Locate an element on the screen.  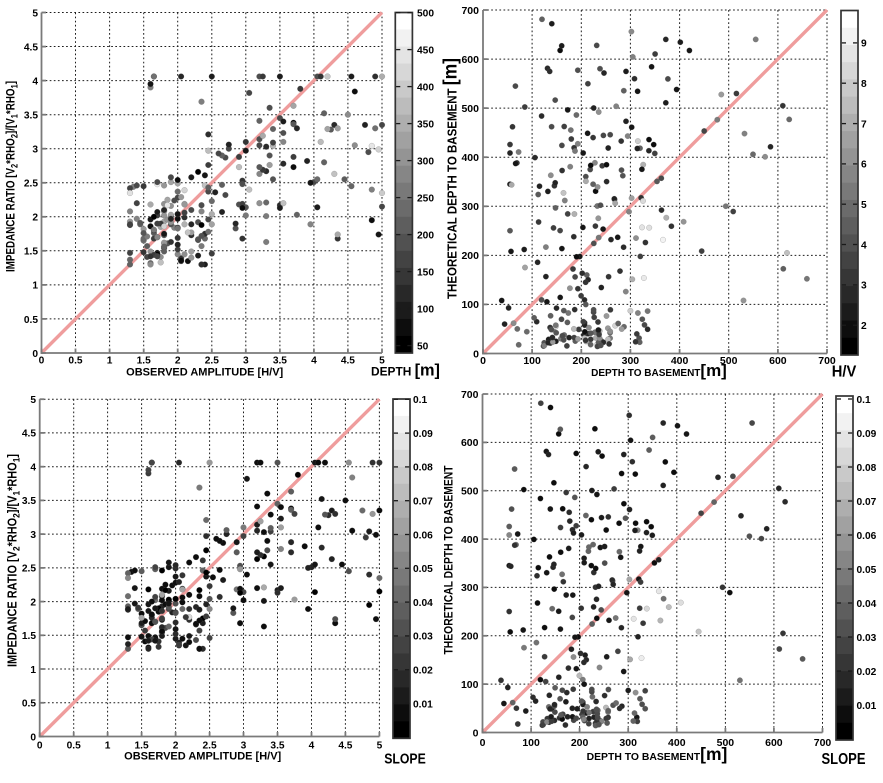
svg-text: 0.1 is located at coordinates (420, 400).